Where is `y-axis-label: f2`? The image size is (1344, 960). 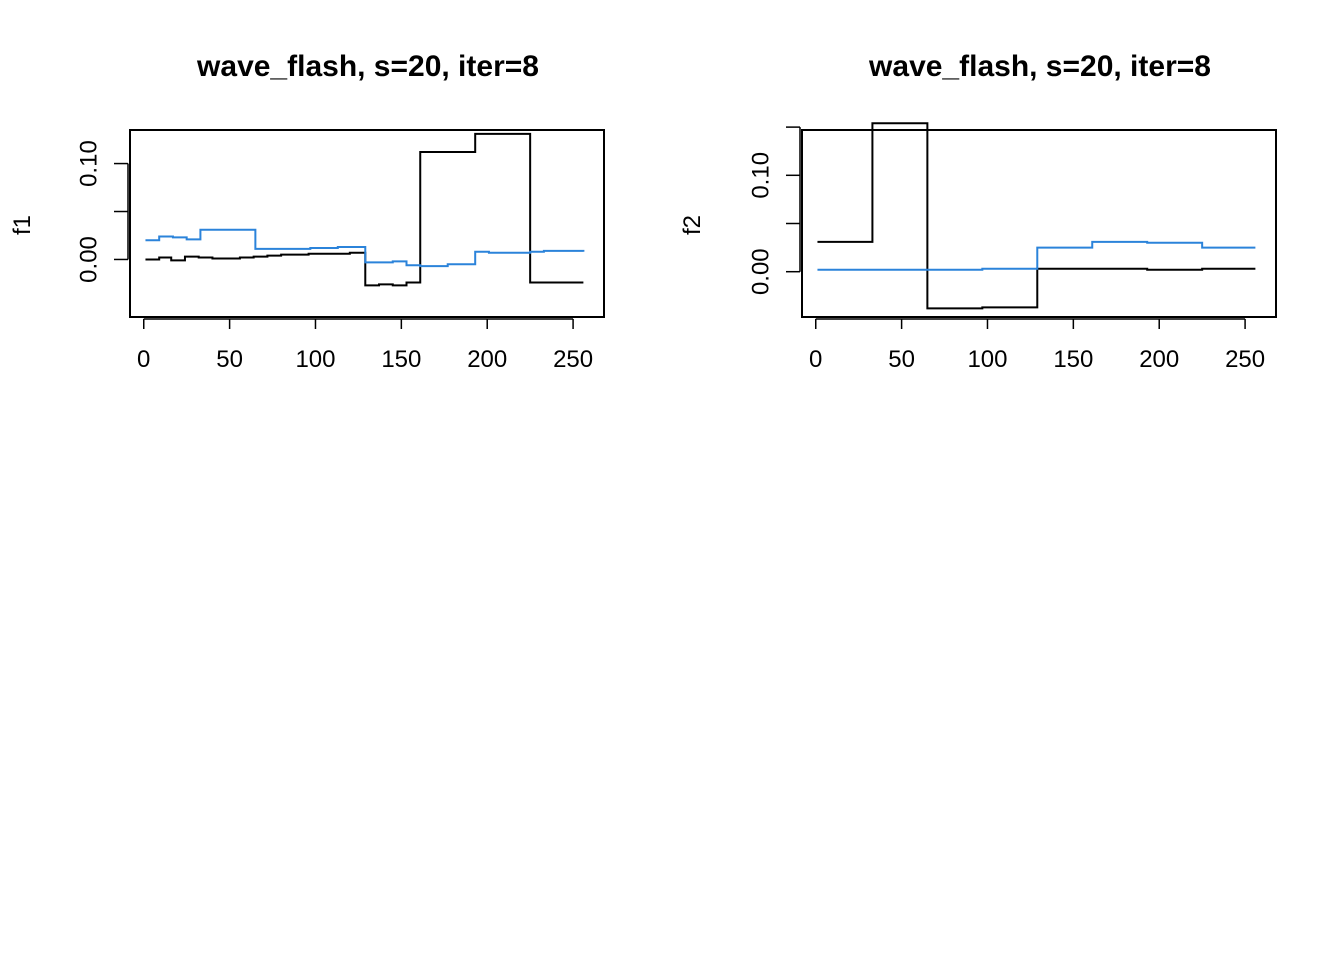 y-axis-label: f2 is located at coordinates (692, 225).